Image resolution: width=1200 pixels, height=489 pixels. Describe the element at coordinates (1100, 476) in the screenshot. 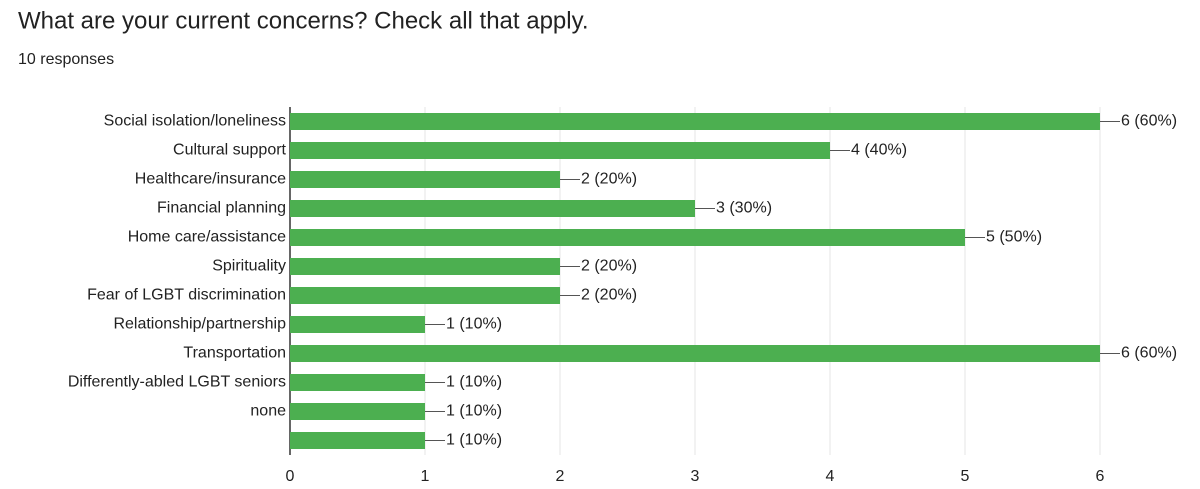

I see `x-tick-label: 6` at that location.